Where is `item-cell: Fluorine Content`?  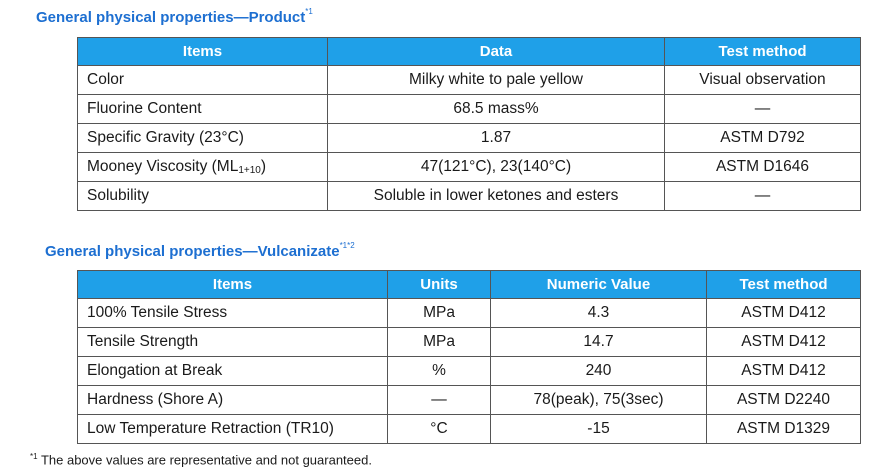 item-cell: Fluorine Content is located at coordinates (202, 109).